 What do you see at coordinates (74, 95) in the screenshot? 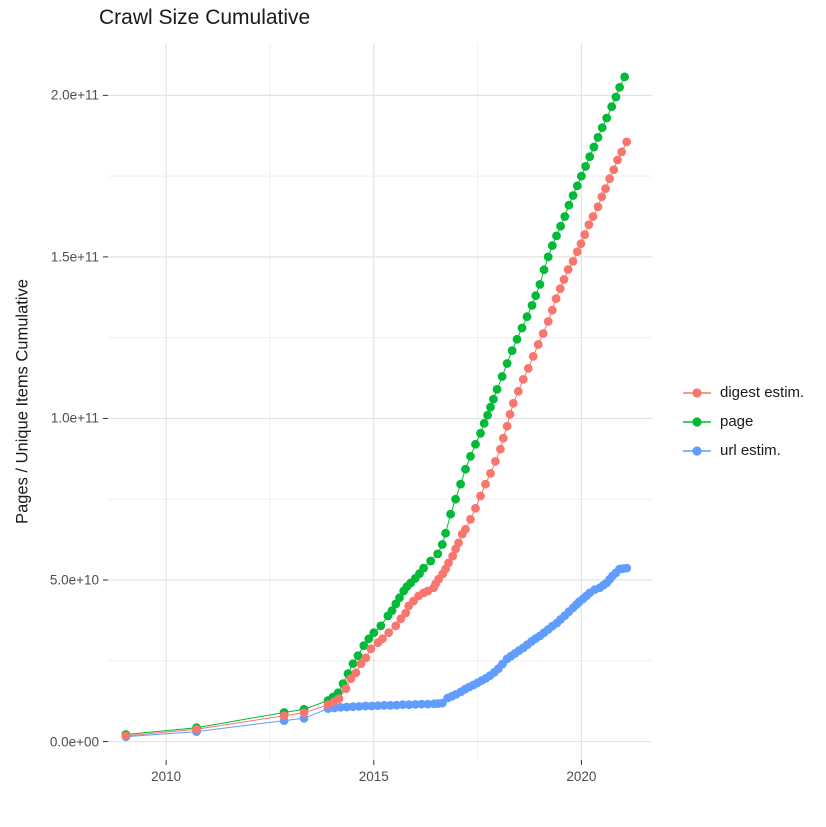
I see `y-tick-label-4: 2.0e+11` at bounding box center [74, 95].